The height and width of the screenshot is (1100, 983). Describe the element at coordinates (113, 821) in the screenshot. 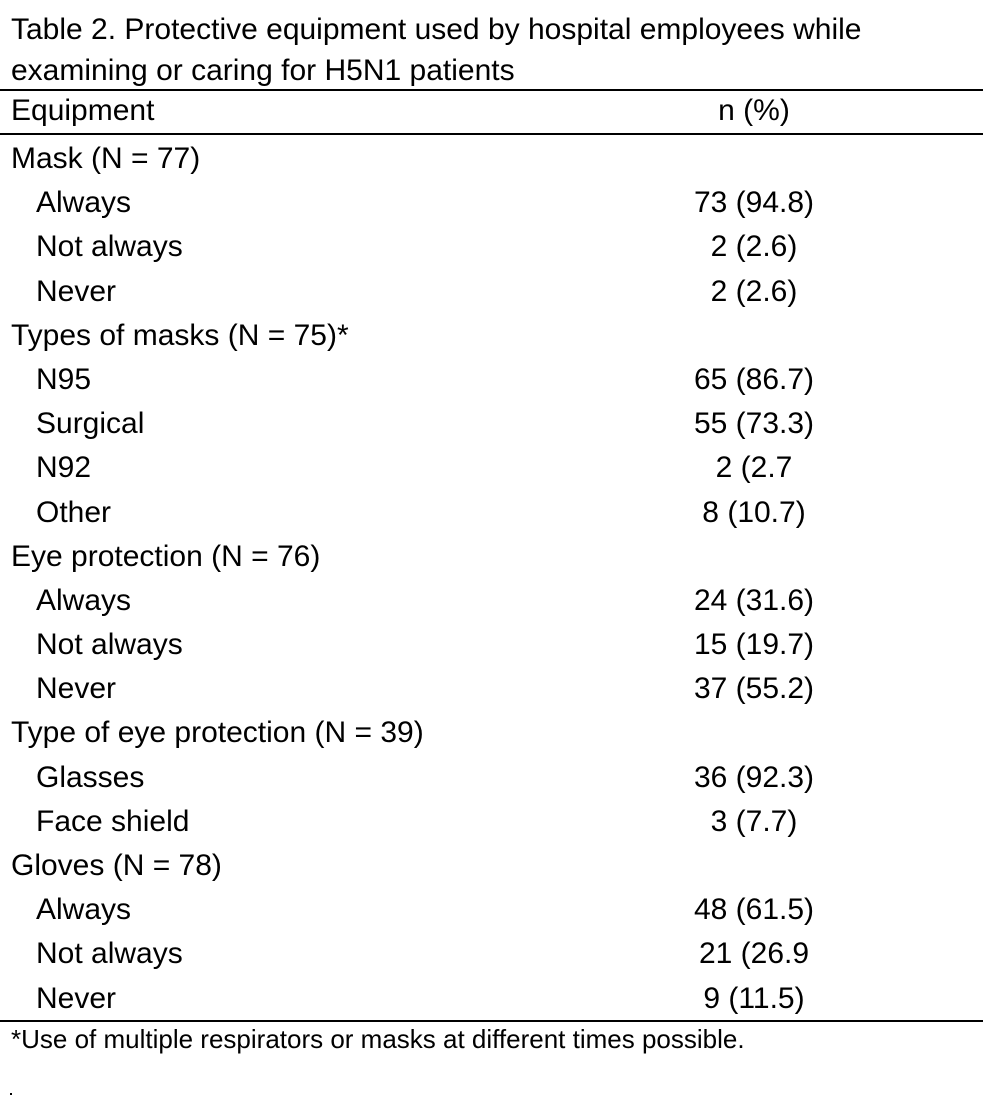

I see `row-label: Face shield` at that location.